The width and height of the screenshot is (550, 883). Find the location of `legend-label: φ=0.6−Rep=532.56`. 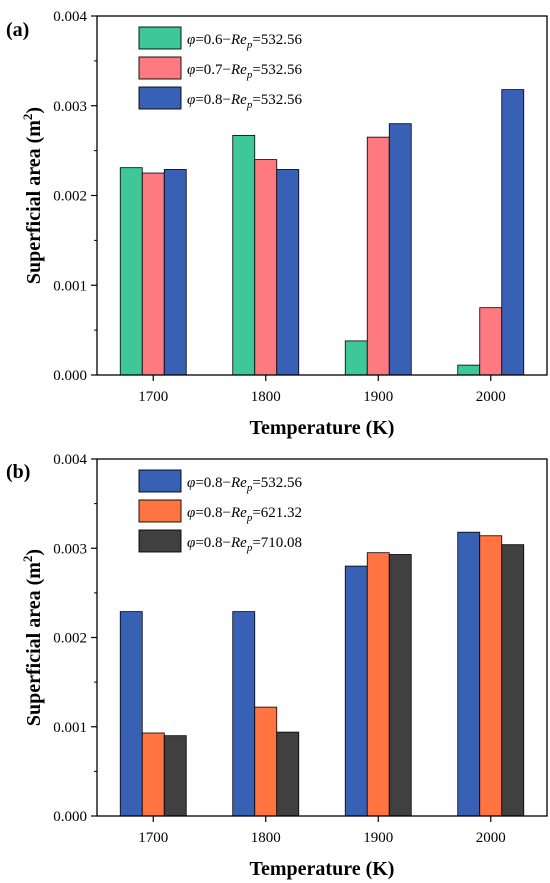

legend-label: φ=0.6−Rep=532.56 is located at coordinates (245, 41).